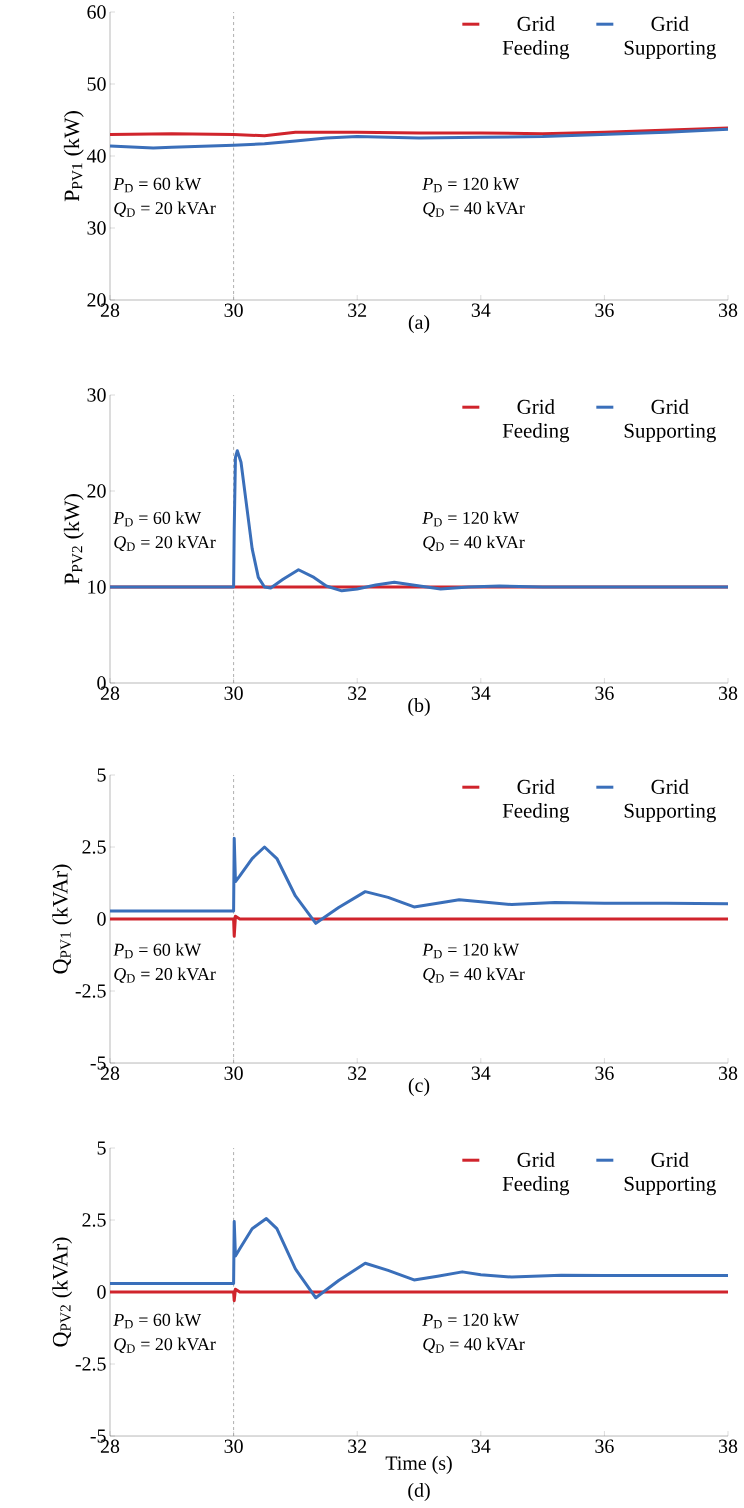  Describe the element at coordinates (419, 324) in the screenshot. I see `text: (a)` at that location.